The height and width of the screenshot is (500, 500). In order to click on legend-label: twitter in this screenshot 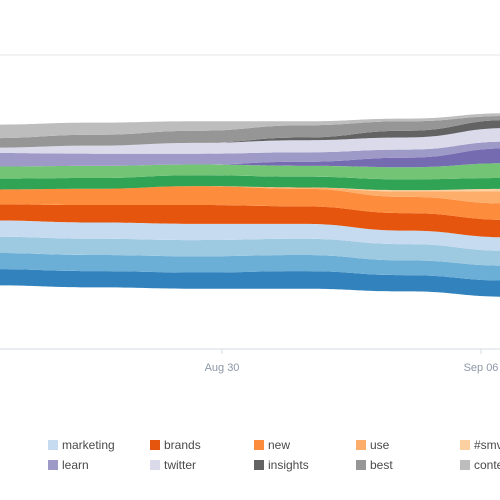, I will do `click(180, 465)`.